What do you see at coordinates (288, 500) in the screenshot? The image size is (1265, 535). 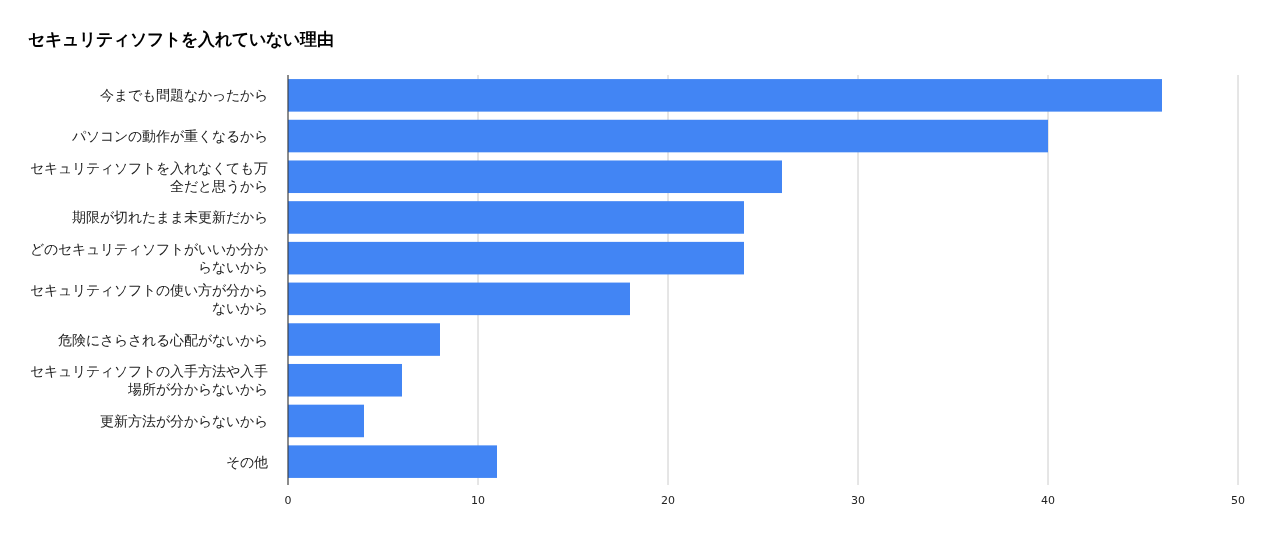 I see `x-tick-label: 0` at bounding box center [288, 500].